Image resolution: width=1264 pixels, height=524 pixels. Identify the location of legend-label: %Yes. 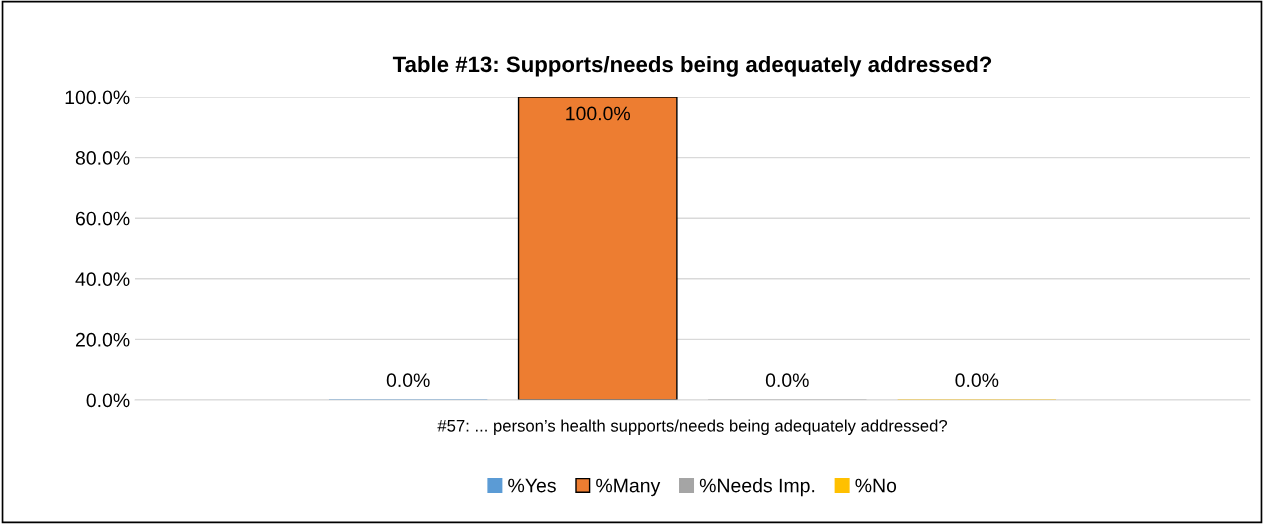
(532, 485).